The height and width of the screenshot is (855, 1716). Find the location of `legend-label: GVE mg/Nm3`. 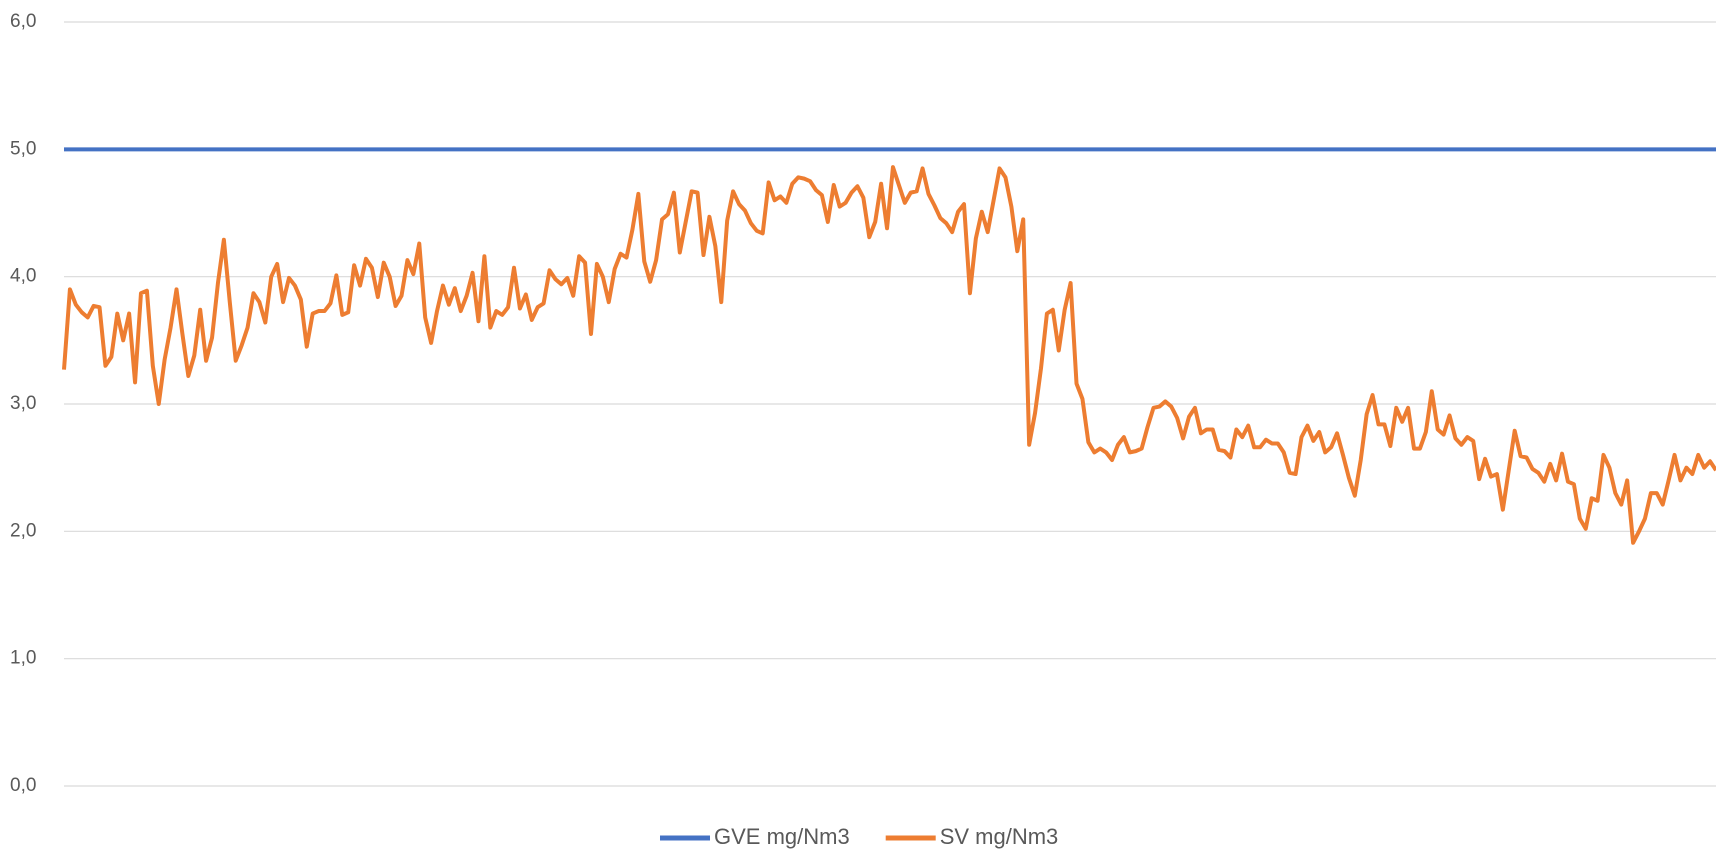

legend-label: GVE mg/Nm3 is located at coordinates (782, 836).